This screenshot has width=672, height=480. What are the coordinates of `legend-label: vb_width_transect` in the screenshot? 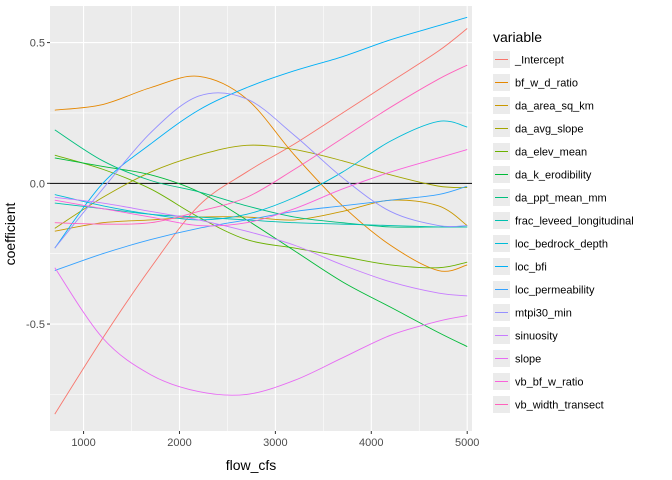 It's located at (559, 406).